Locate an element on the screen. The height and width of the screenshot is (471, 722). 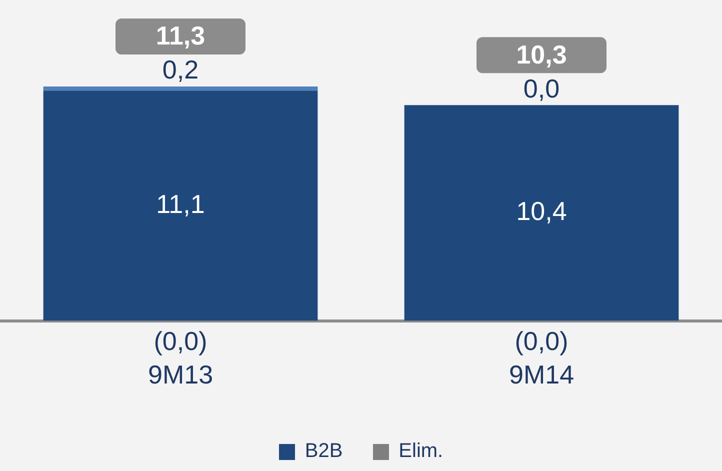
legend-label: B2B is located at coordinates (323, 451).